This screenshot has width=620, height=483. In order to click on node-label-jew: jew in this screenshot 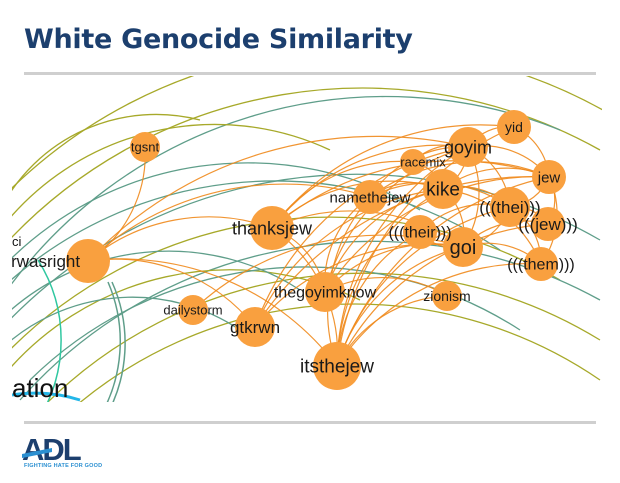, I will do `click(549, 177)`.